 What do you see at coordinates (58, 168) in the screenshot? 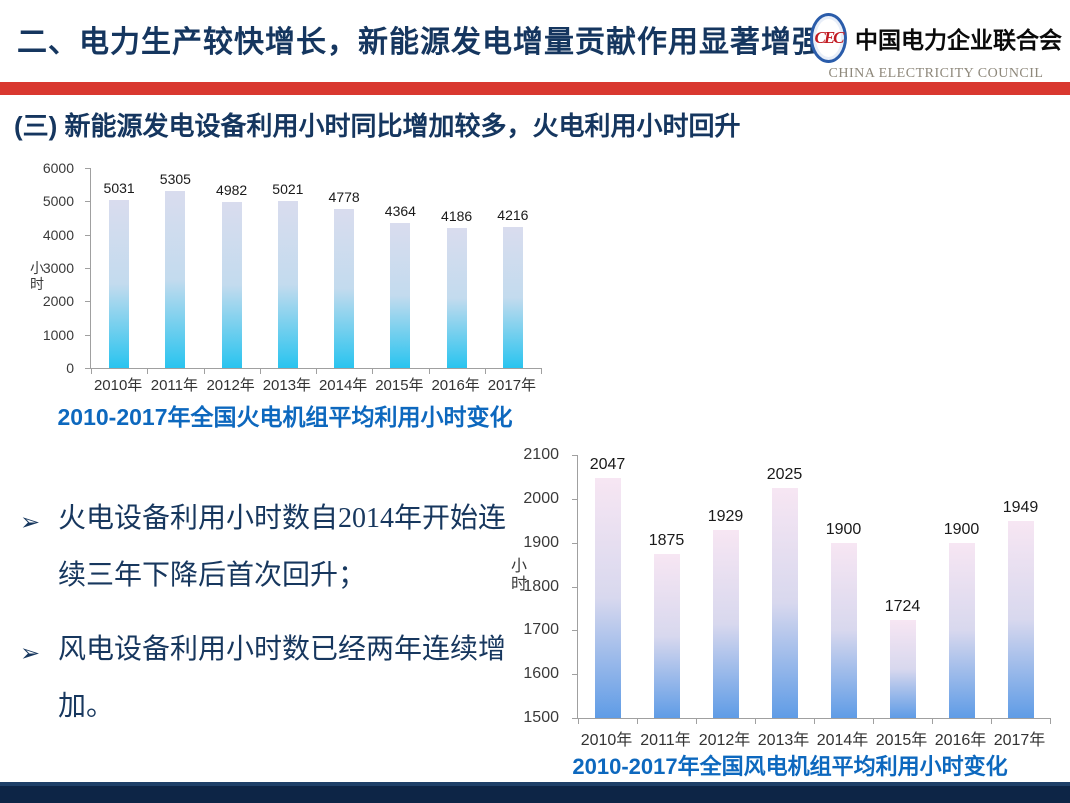
I see `y-tick-label: 6000` at bounding box center [58, 168].